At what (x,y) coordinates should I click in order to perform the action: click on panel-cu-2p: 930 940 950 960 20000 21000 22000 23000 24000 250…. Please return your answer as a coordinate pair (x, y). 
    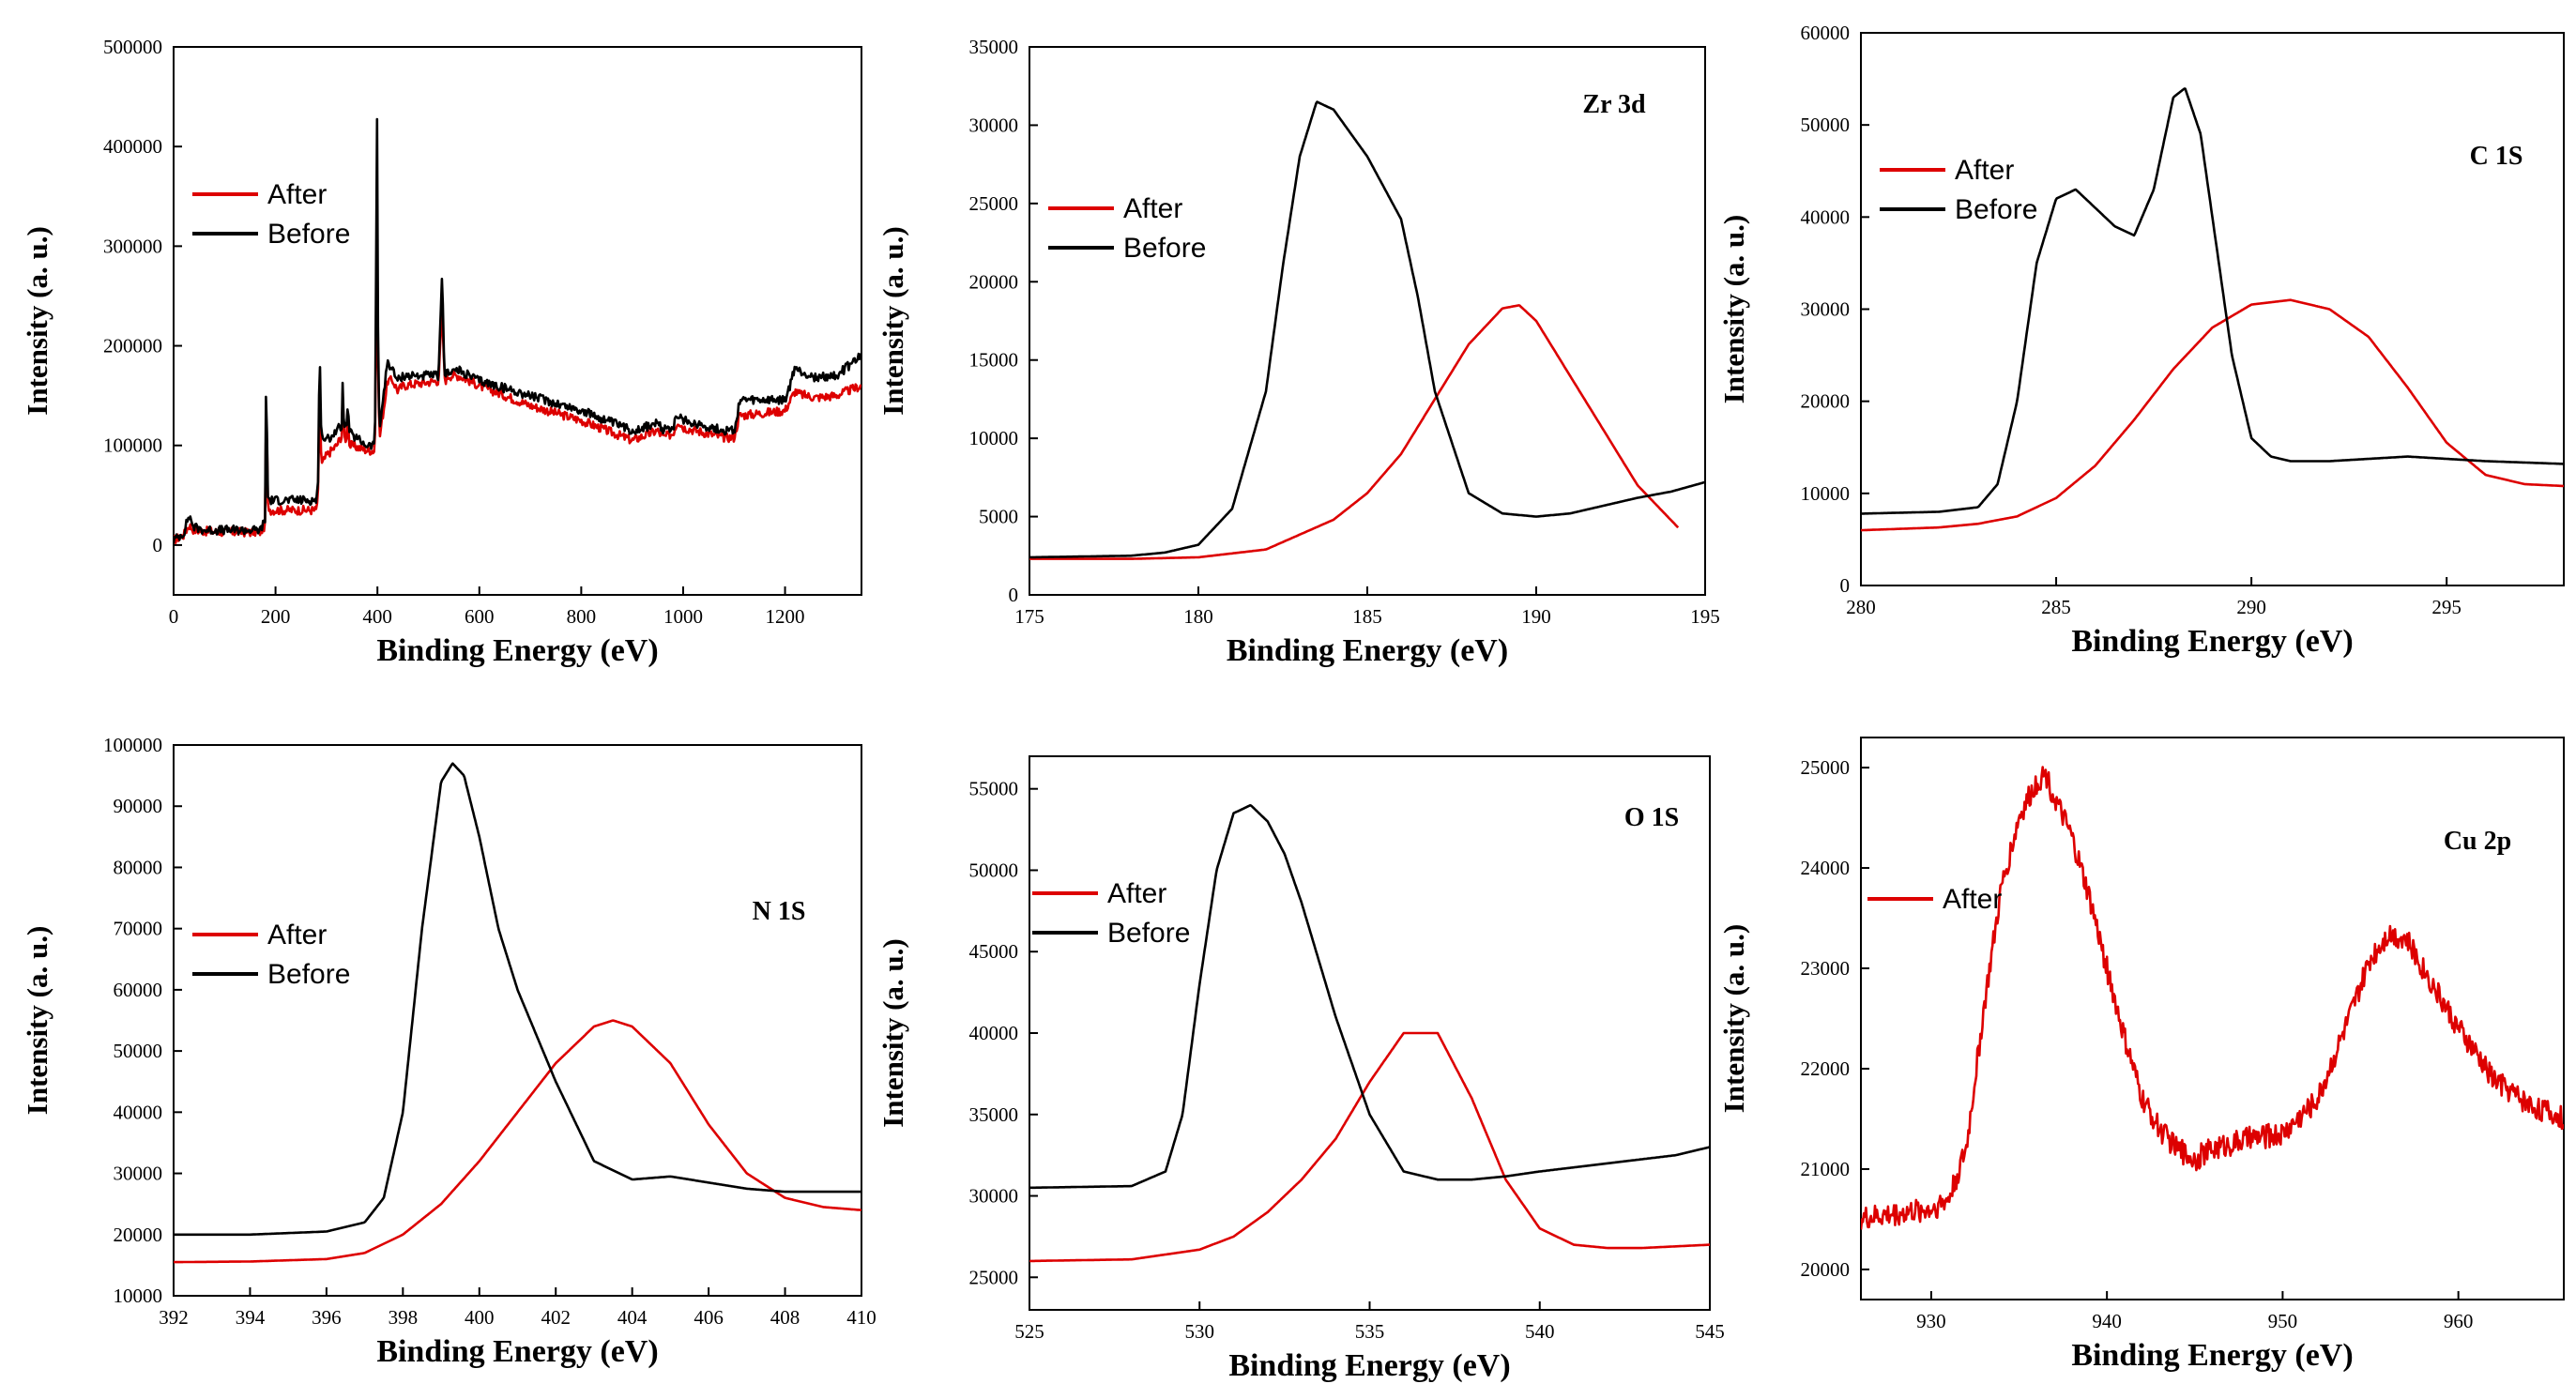
    Looking at the image, I should click on (2141, 1055).